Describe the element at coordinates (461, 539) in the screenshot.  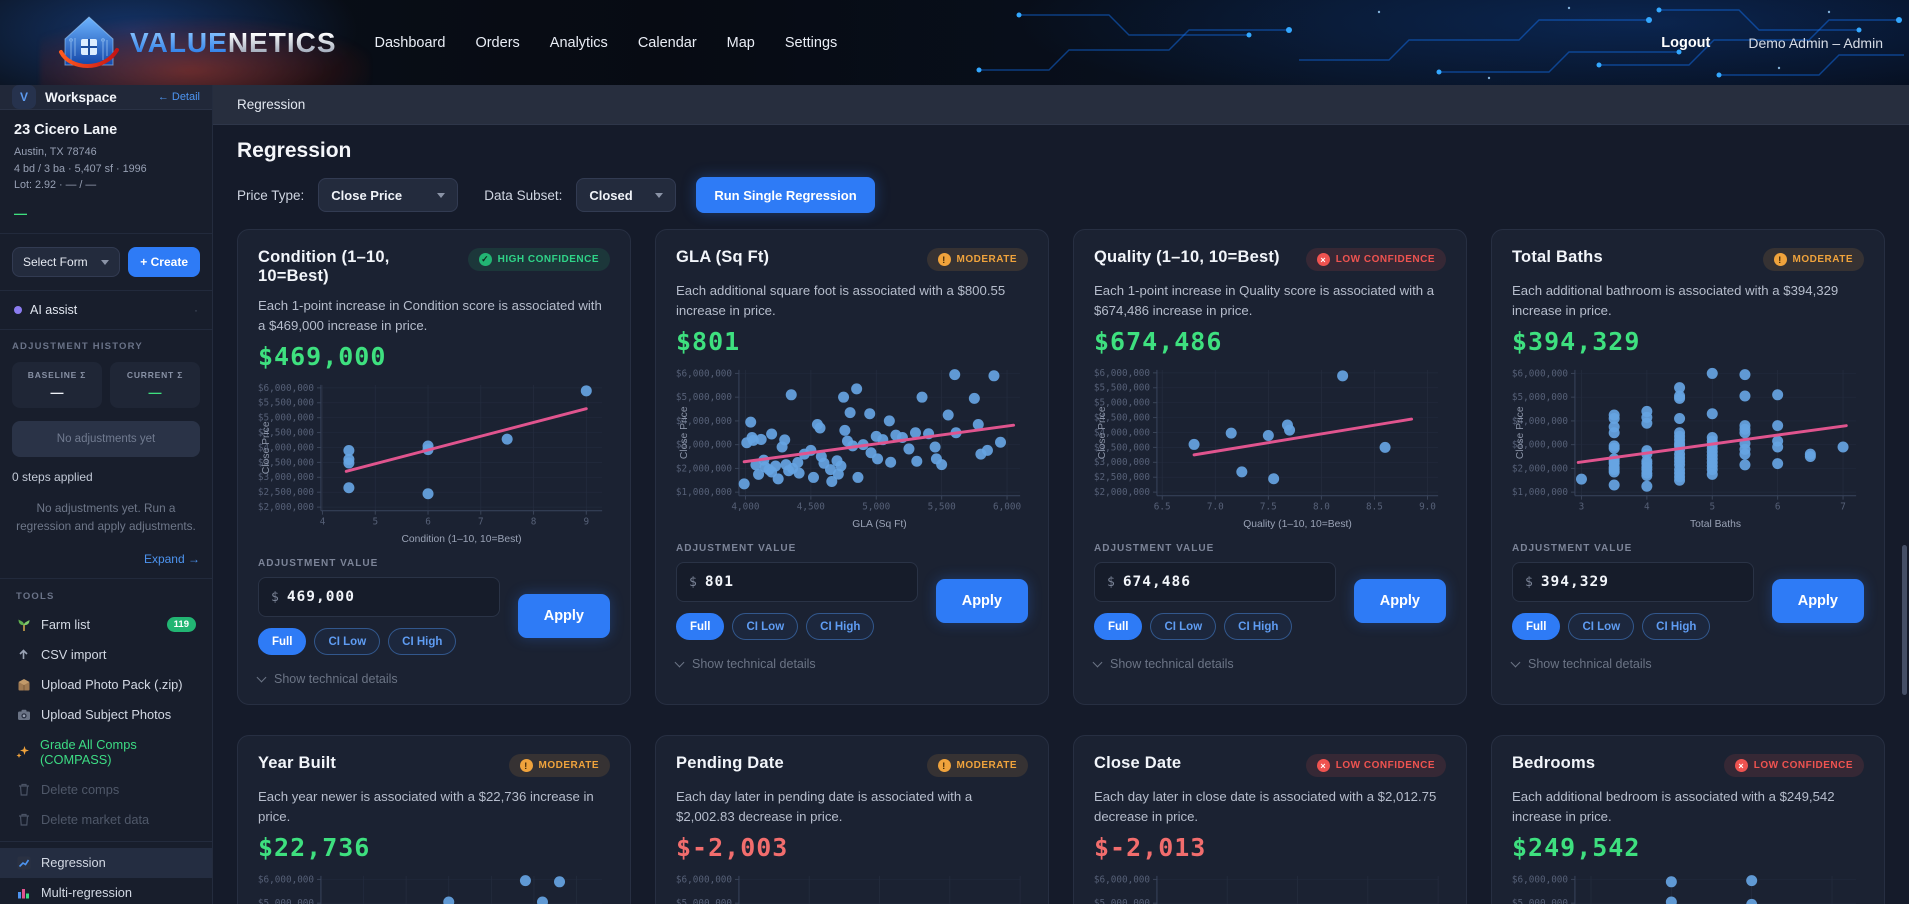
I see `svg-text: Condition (1–10, 10=Best)` at that location.